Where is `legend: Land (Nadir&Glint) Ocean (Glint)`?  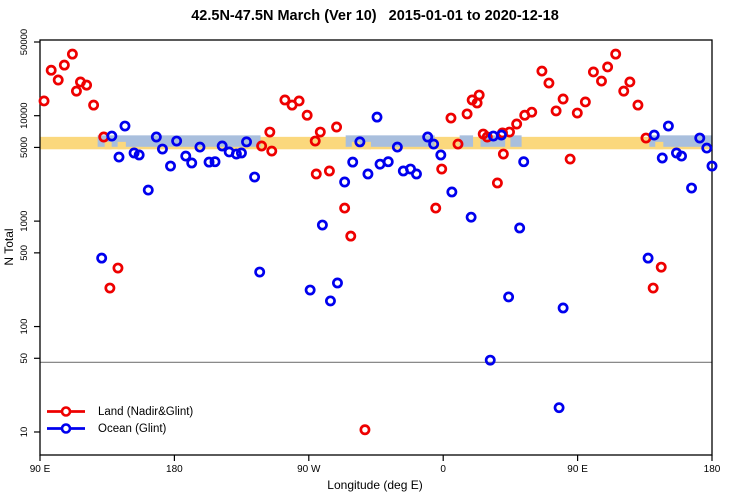 legend: Land (Nadir&Glint) Ocean (Glint) is located at coordinates (118, 420).